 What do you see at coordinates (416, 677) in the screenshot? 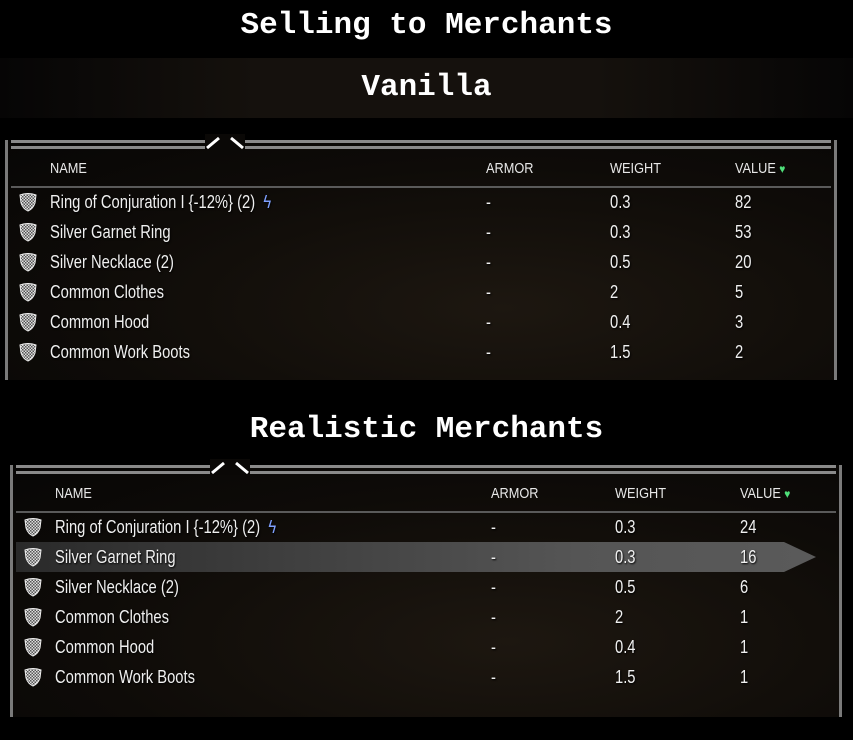
I see `inventory-row: Common Work Boots - 1.5 1` at bounding box center [416, 677].